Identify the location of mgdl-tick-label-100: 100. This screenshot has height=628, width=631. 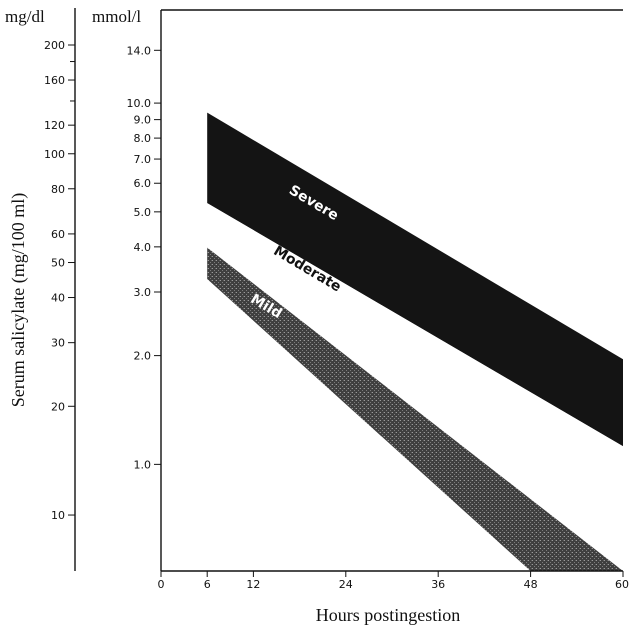
(54, 154).